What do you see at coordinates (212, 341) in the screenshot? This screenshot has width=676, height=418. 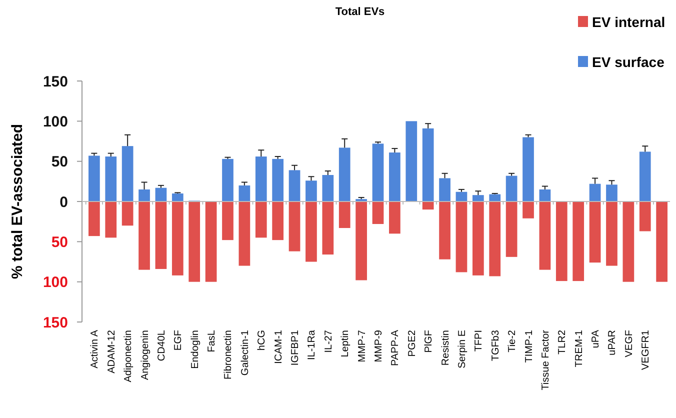 I see `x-tick-label: FasL` at bounding box center [212, 341].